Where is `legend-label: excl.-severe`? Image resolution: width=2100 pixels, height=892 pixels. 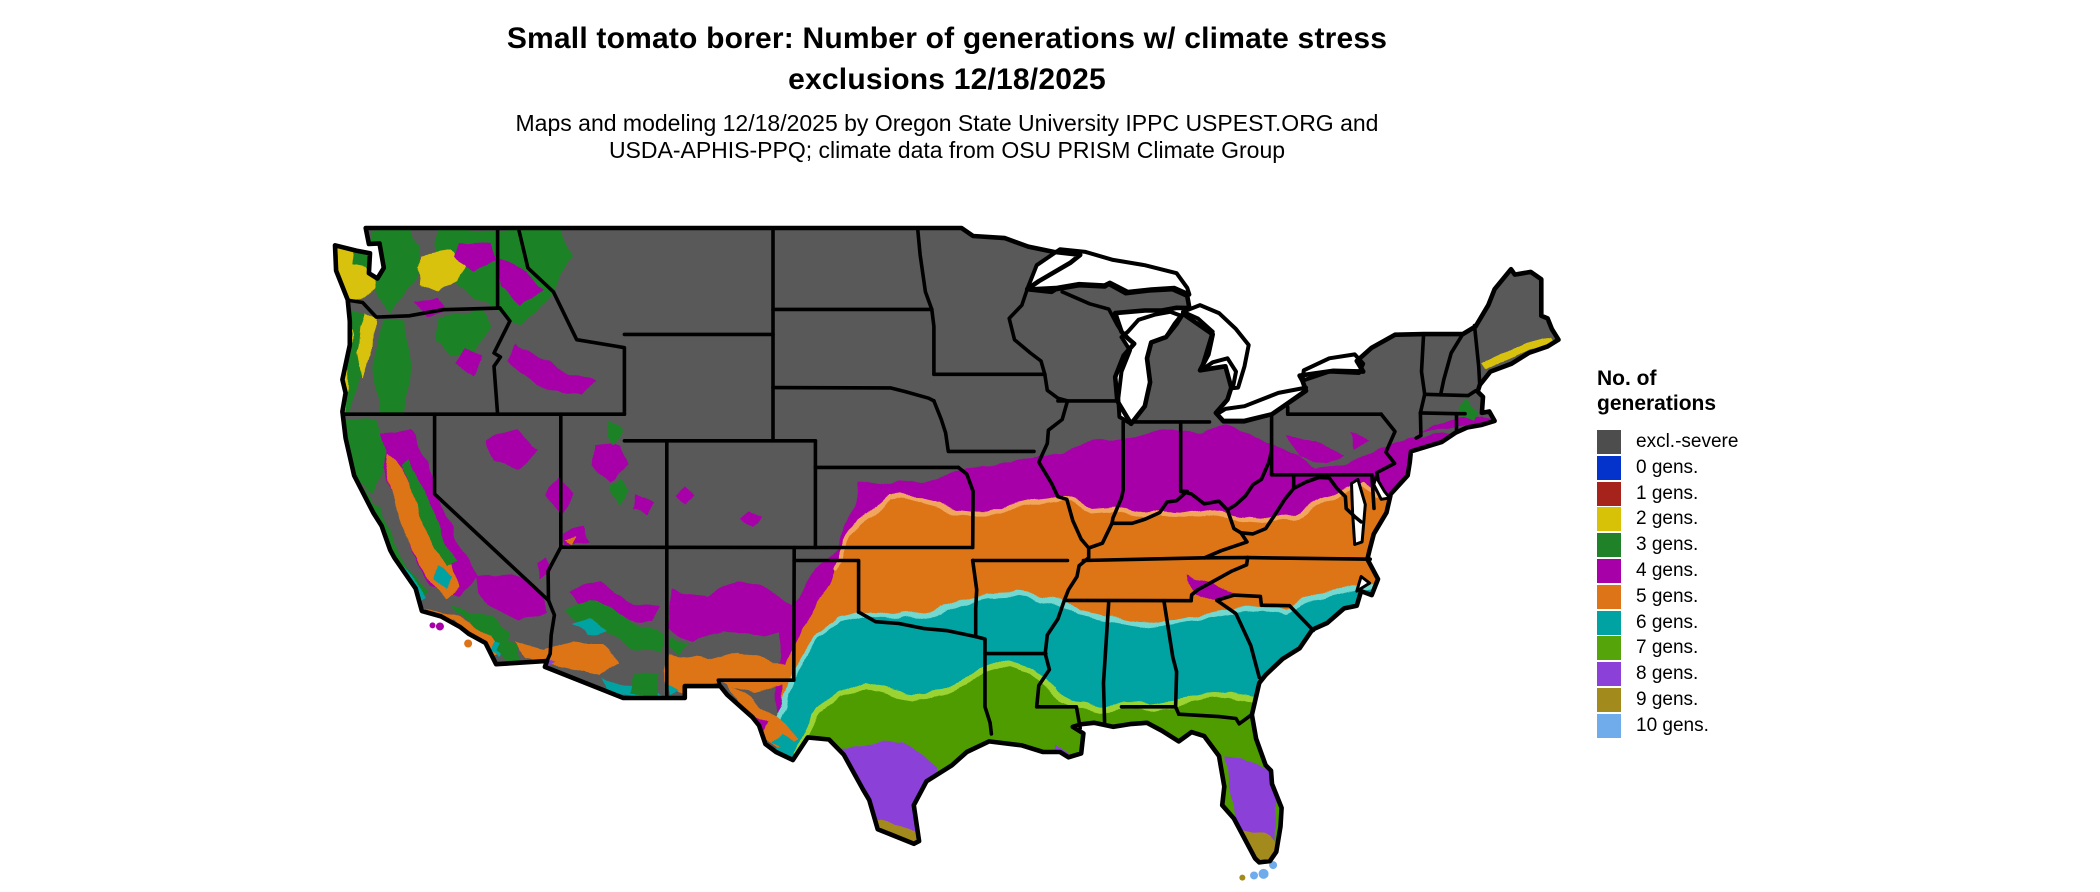 legend-label: excl.-severe is located at coordinates (1687, 441).